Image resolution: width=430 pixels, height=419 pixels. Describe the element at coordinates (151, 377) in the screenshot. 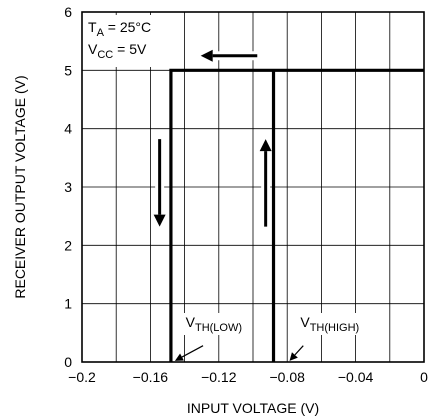

I see `x-tick-label: −0.16` at that location.